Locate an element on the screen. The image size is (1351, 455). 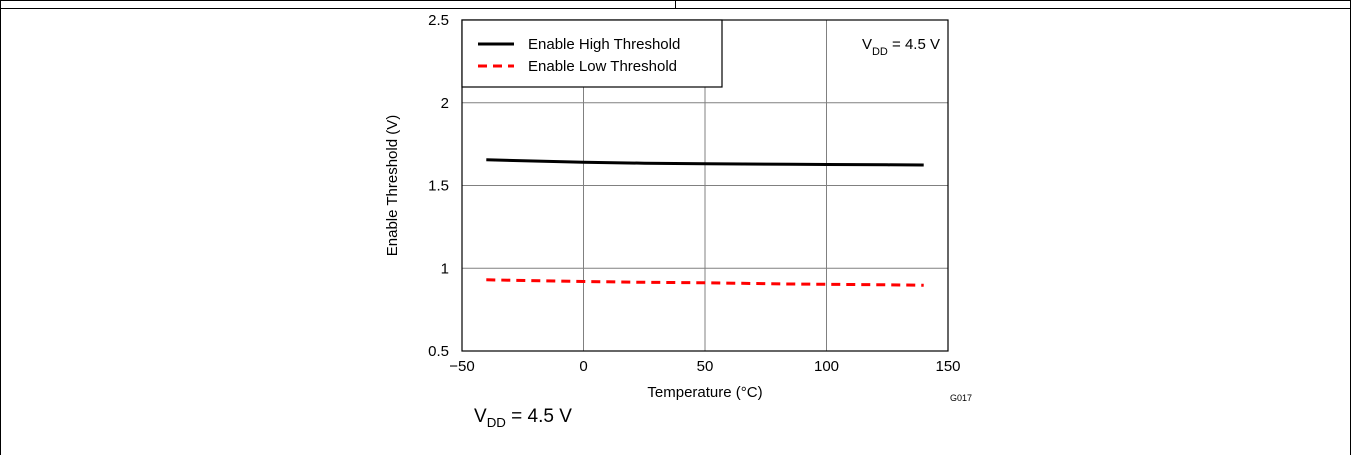
series-layer is located at coordinates (705, 222).